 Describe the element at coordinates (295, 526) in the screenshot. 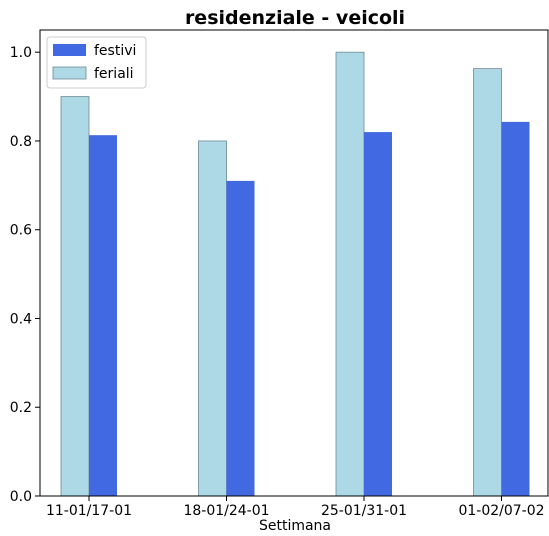

I see `x-axis-label: Settimana` at that location.